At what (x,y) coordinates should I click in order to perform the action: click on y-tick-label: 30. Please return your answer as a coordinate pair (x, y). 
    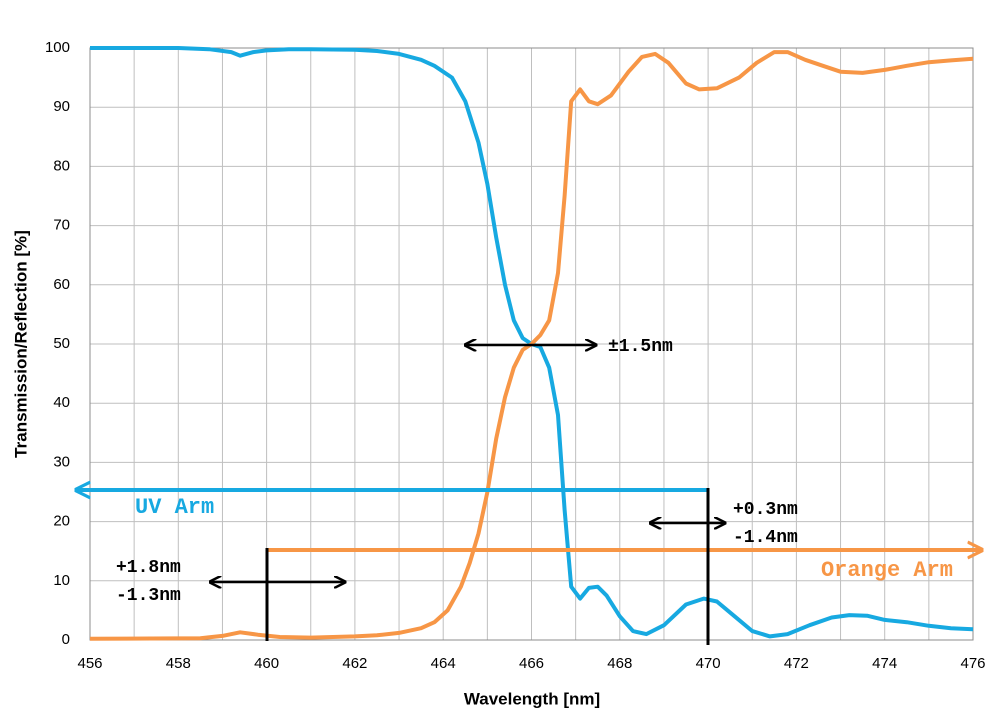
    Looking at the image, I should click on (61, 461).